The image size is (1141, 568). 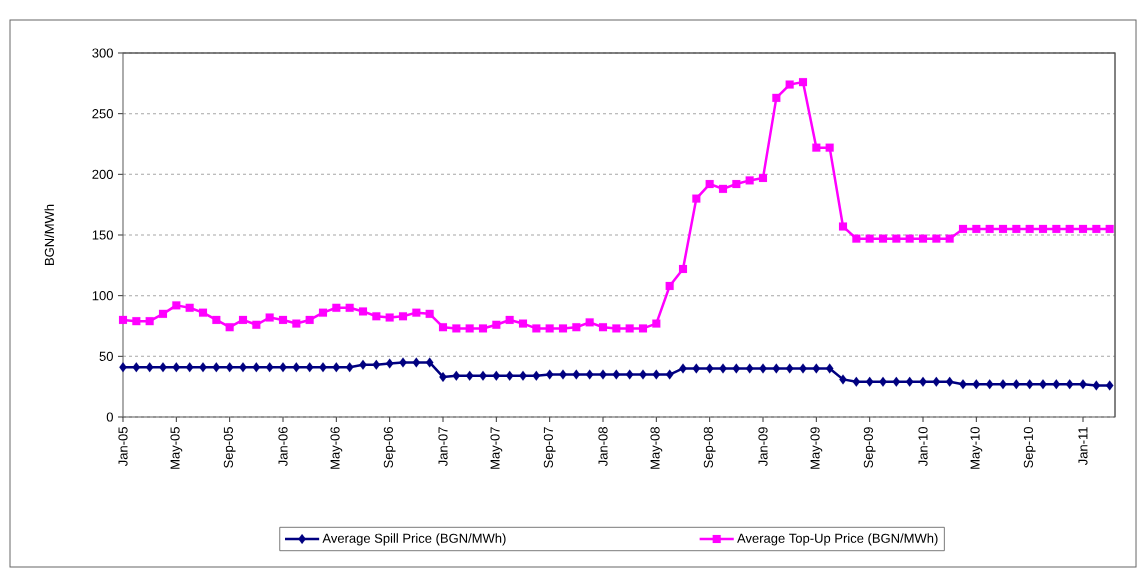 What do you see at coordinates (816, 448) in the screenshot?
I see `x-tick-label: May-09` at bounding box center [816, 448].